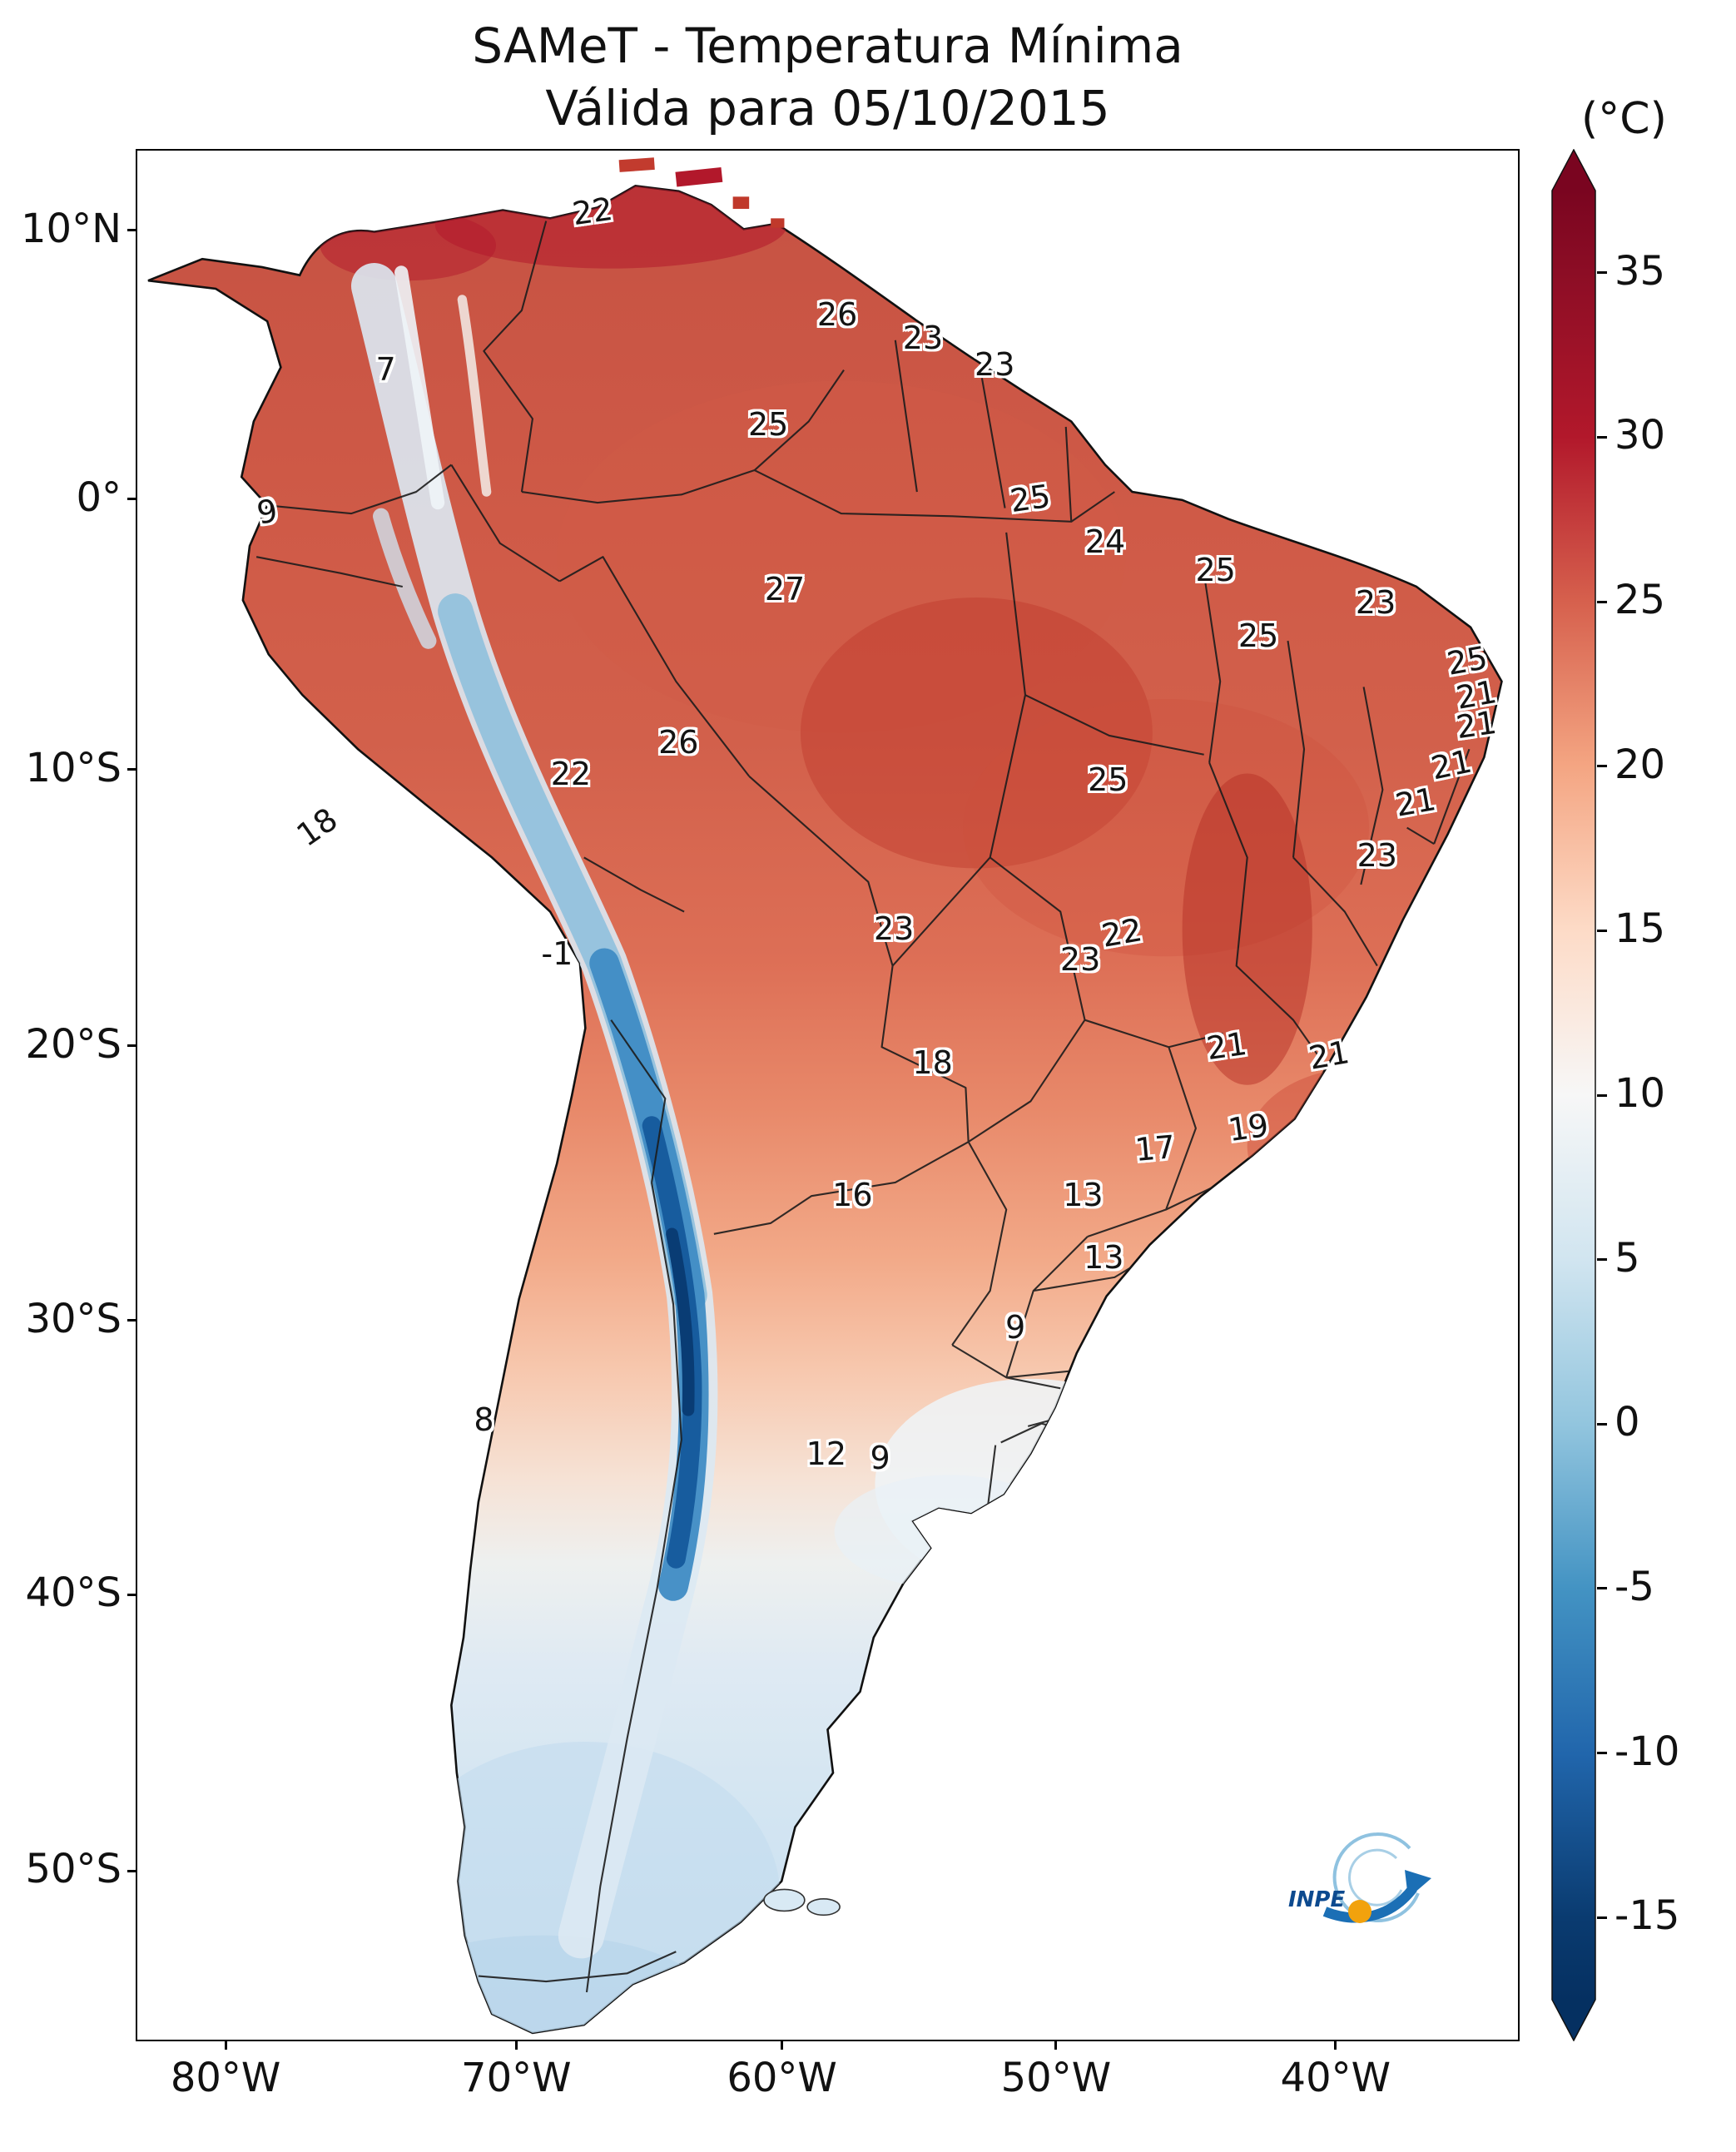 This screenshot has height=2152, width=1736. Describe the element at coordinates (826, 1454) in the screenshot. I see `temperature-value-label: 12` at that location.